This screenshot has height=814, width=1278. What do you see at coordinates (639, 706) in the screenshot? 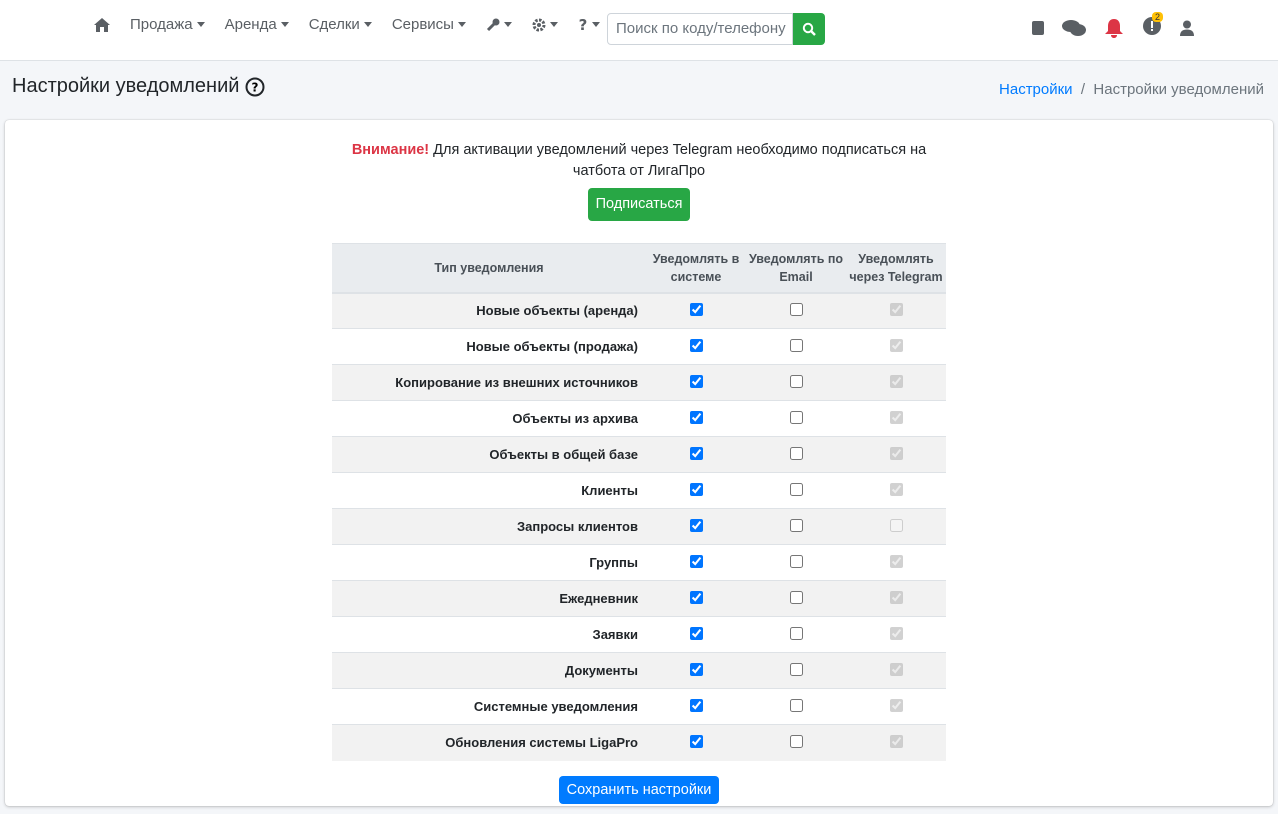
I see `table-row: Системные уведомления` at bounding box center [639, 706].